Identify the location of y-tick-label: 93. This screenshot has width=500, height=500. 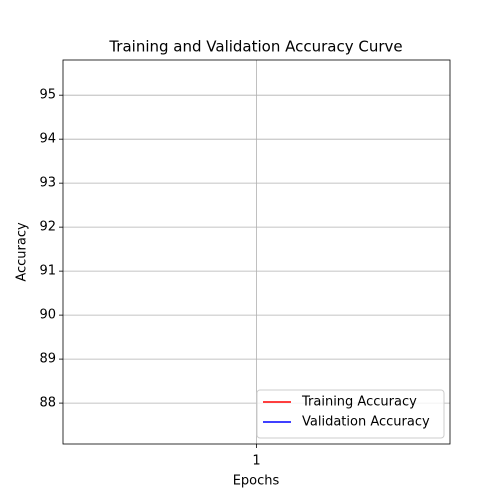
(47, 183).